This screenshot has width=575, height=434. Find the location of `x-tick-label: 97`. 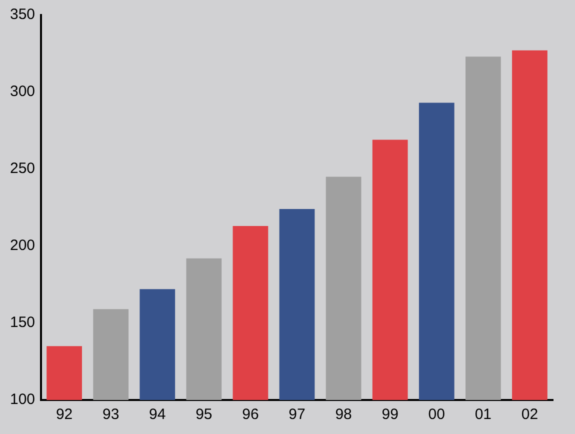

x-tick-label: 97 is located at coordinates (297, 415).